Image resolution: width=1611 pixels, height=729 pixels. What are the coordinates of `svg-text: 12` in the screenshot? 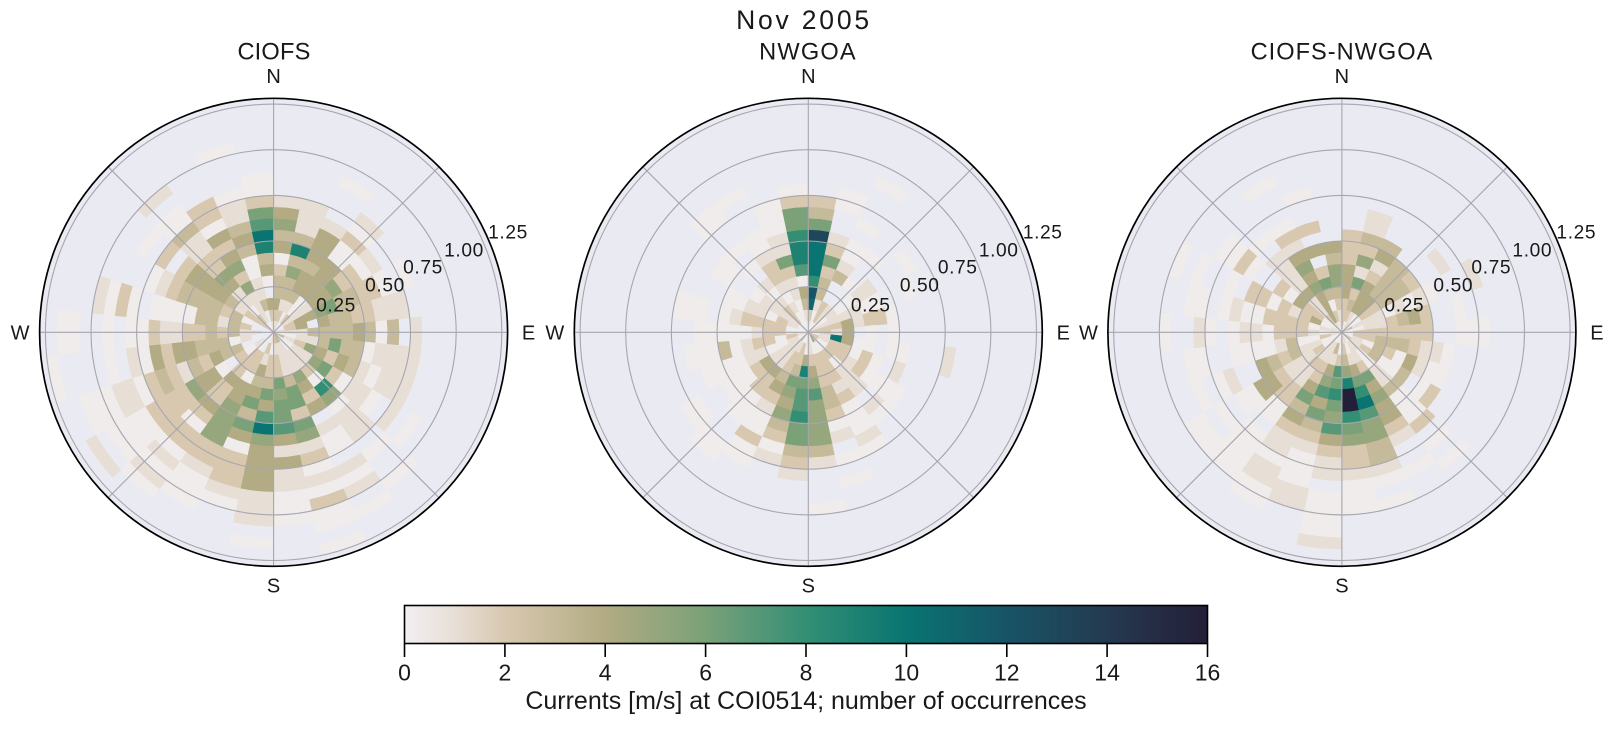 It's located at (1007, 673).